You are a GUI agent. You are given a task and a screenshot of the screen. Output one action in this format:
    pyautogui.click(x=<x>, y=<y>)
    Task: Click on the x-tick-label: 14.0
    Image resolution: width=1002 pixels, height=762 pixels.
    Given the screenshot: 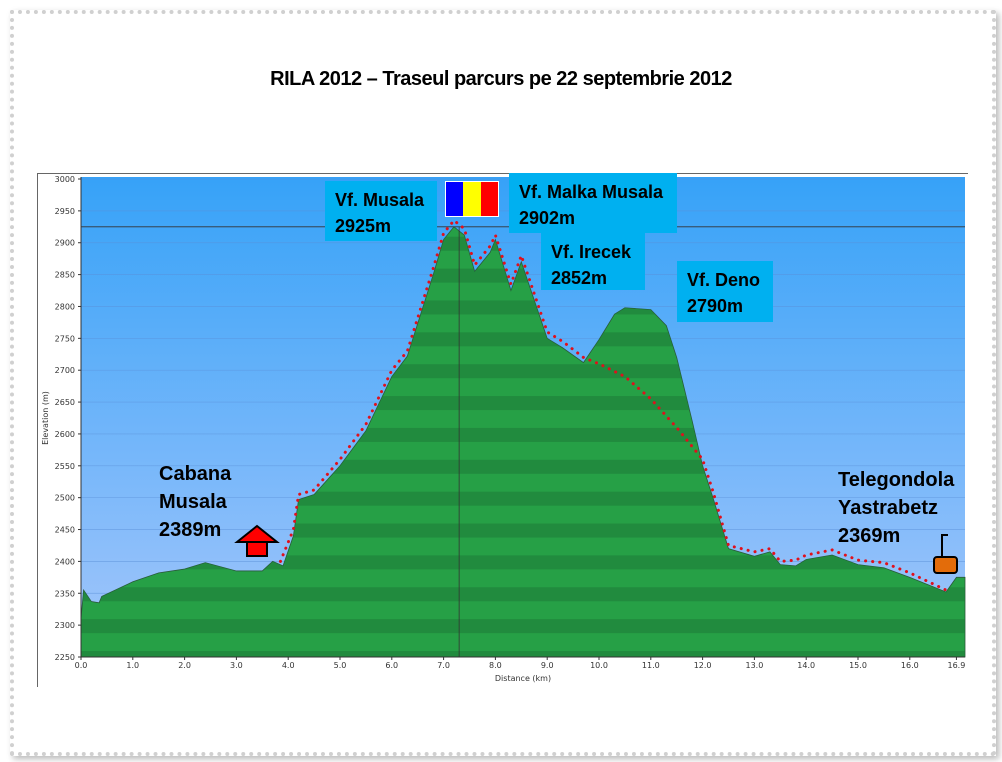 What is the action you would take?
    pyautogui.click(x=806, y=665)
    